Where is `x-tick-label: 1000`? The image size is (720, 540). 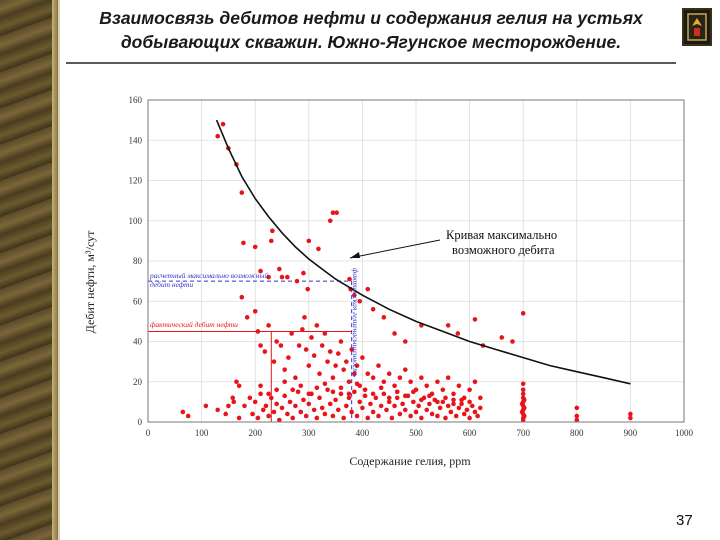 x-tick-label: 1000 is located at coordinates (684, 433).